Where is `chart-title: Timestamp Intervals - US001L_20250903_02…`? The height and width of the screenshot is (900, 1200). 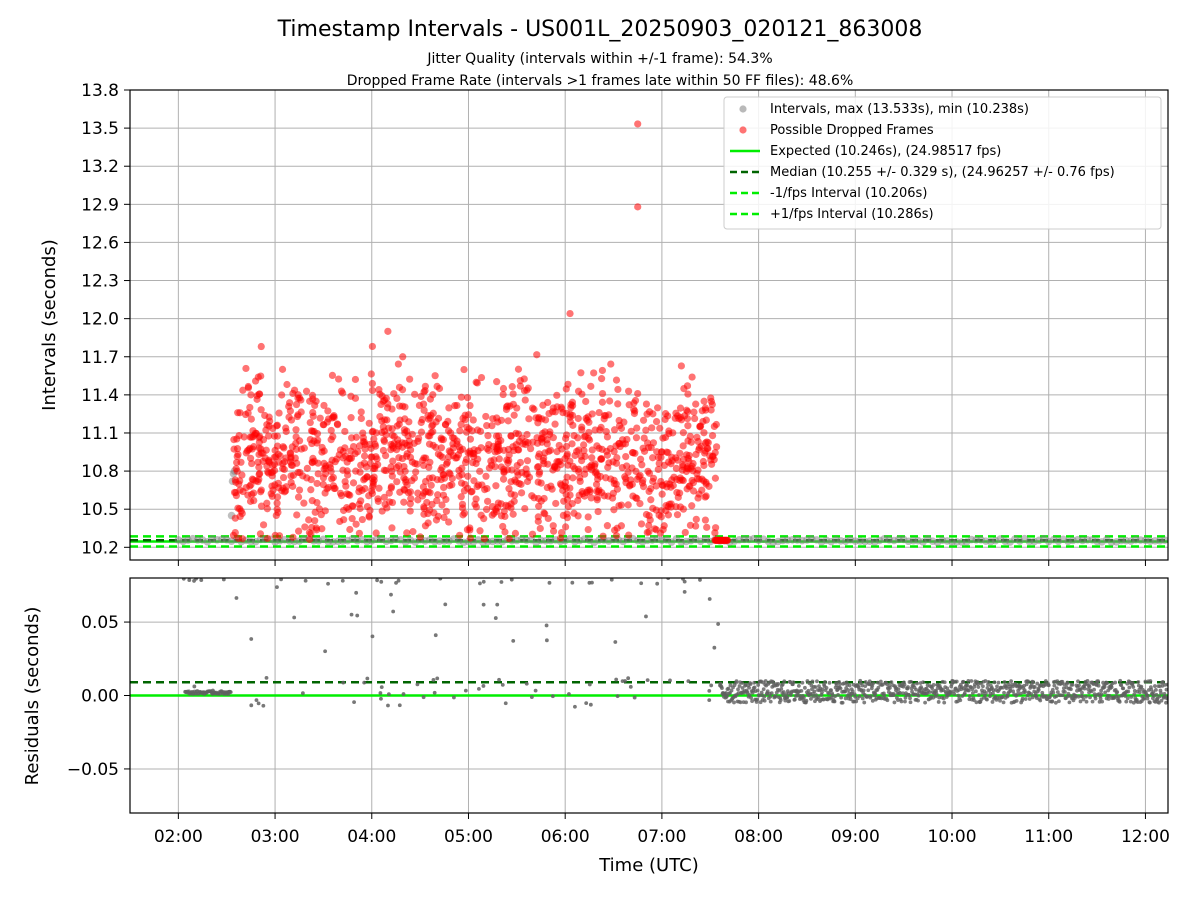
chart-title: Timestamp Intervals - US001L_20250903_02… is located at coordinates (600, 29).